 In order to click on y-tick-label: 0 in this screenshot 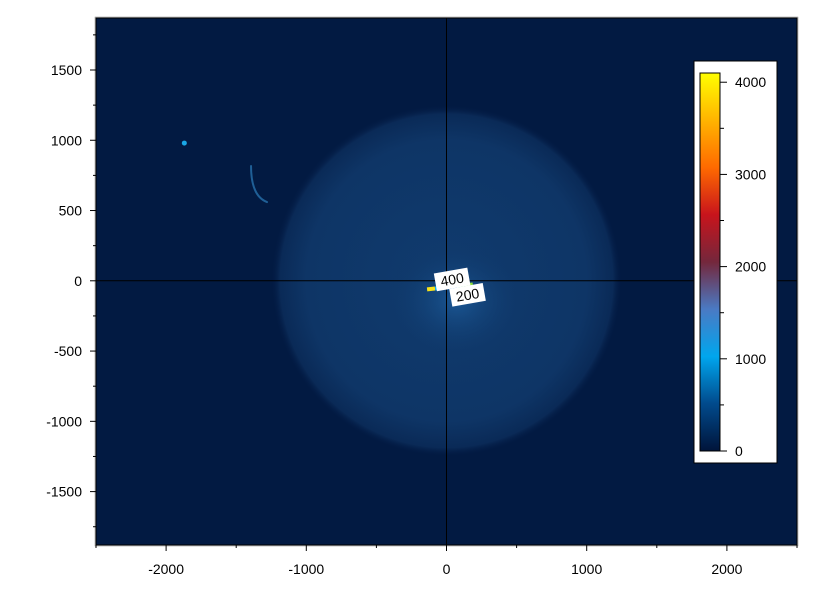, I will do `click(78, 281)`.